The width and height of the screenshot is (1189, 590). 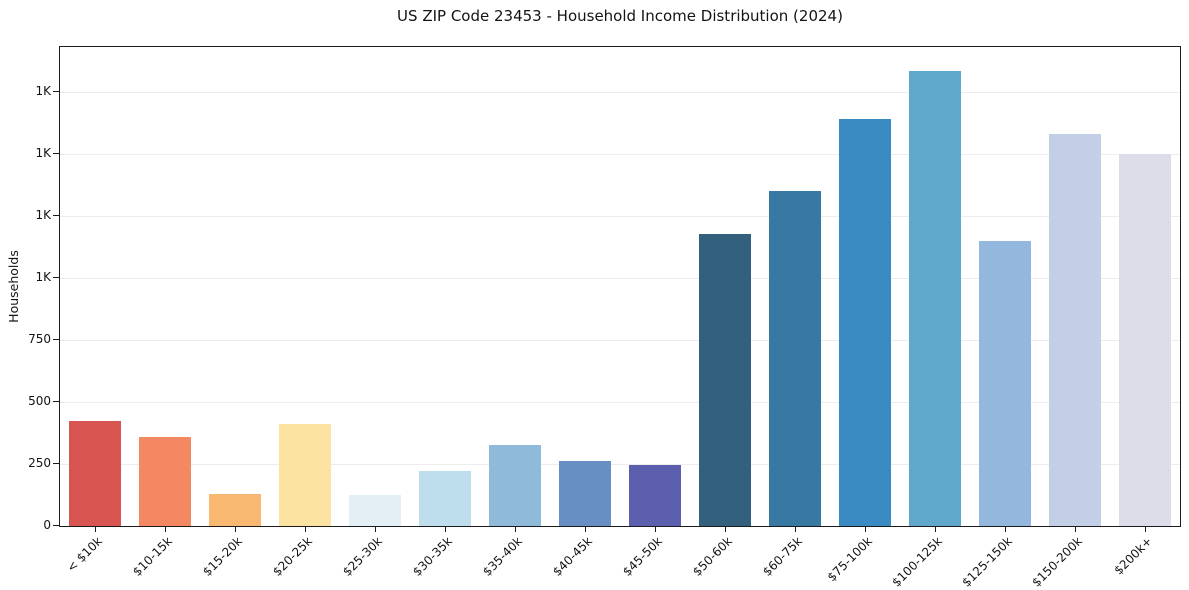 What do you see at coordinates (39, 462) in the screenshot?
I see `y-tick-label: 250` at bounding box center [39, 462].